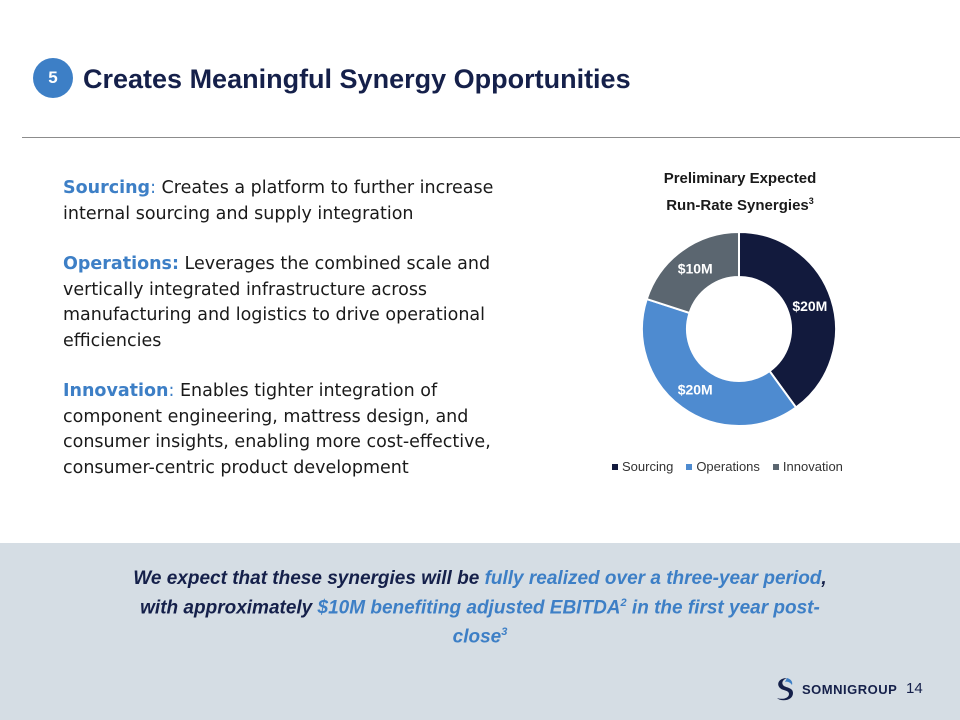 The width and height of the screenshot is (960, 720). Describe the element at coordinates (116, 391) in the screenshot. I see `bullet-lead: Innovation` at that location.